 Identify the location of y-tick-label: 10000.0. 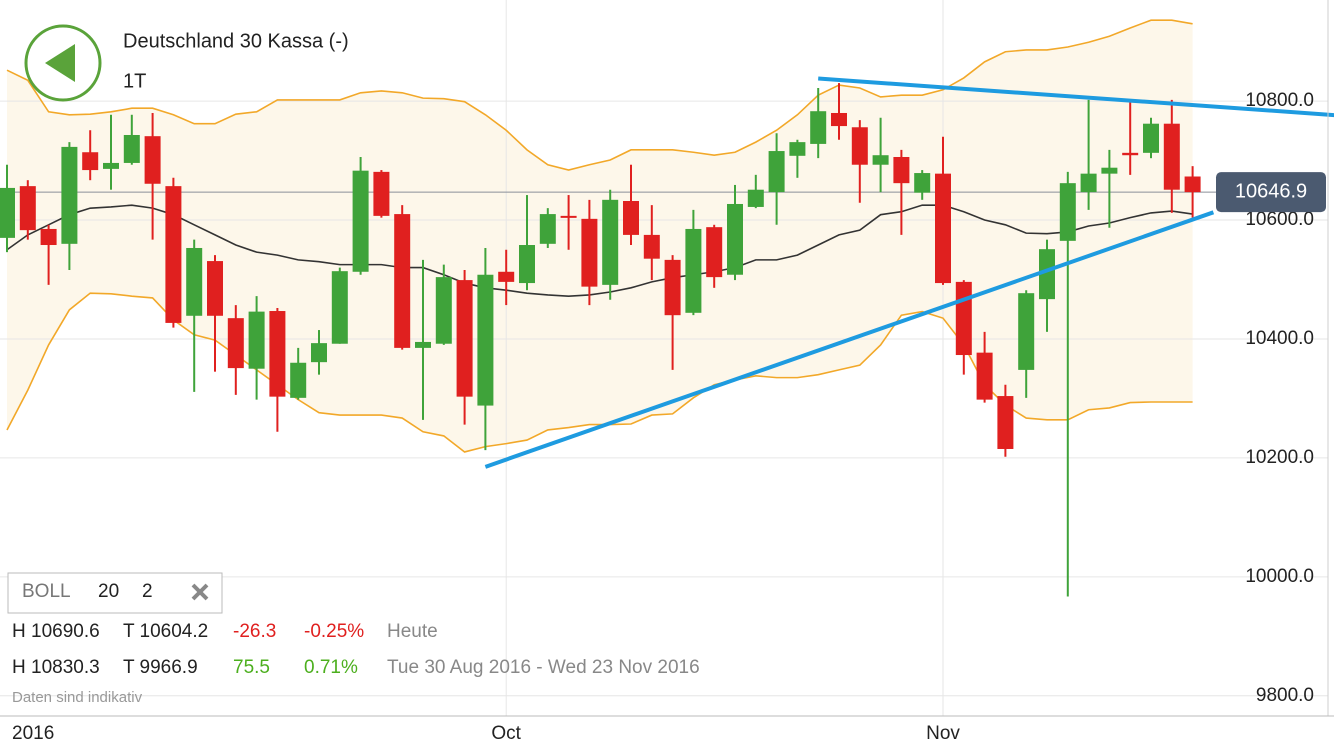
(1279, 576).